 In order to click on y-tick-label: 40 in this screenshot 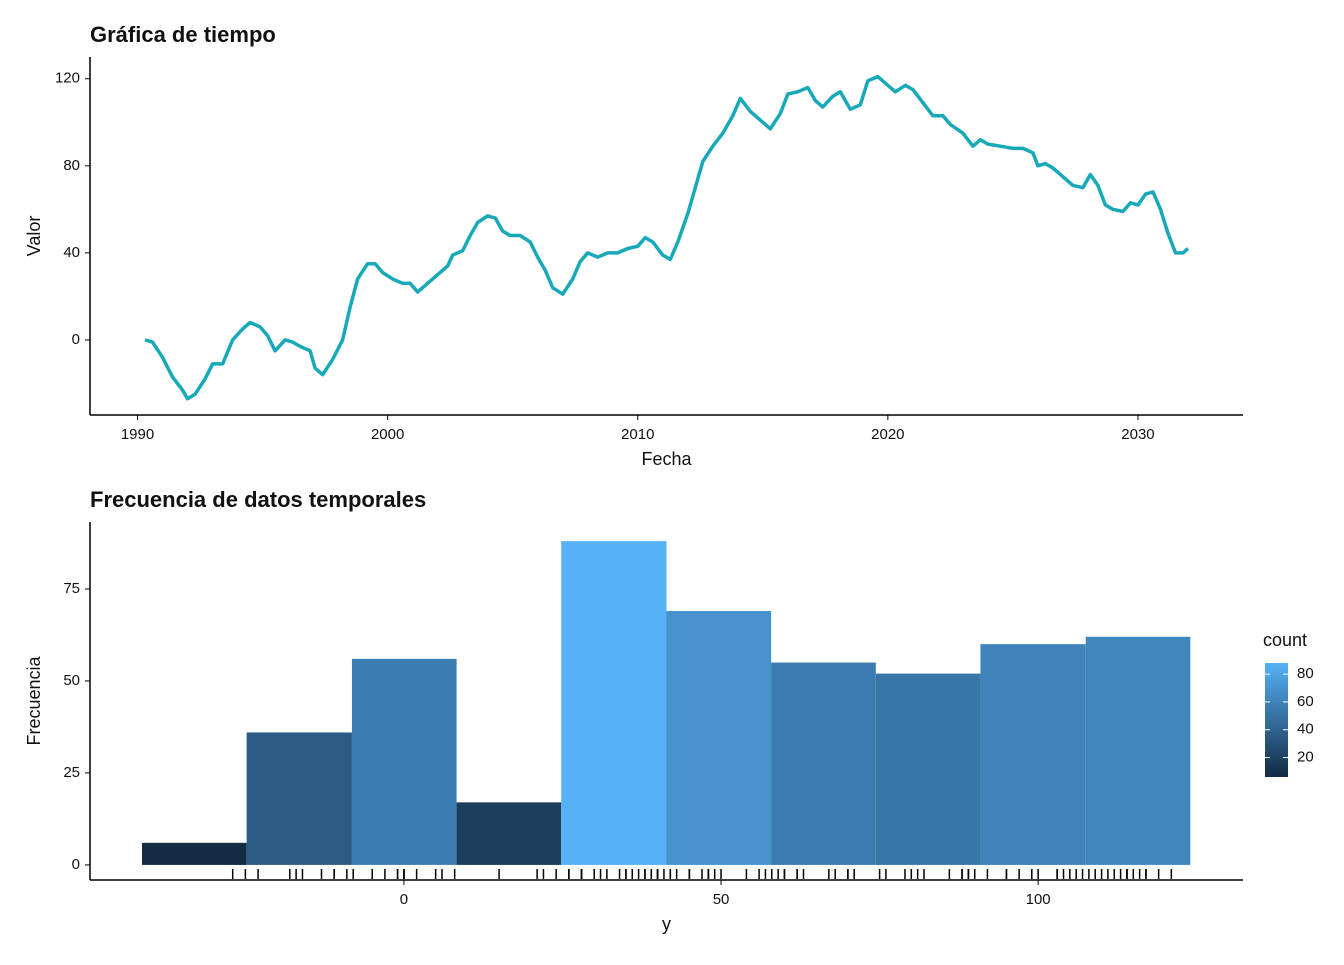, I will do `click(71, 252)`.